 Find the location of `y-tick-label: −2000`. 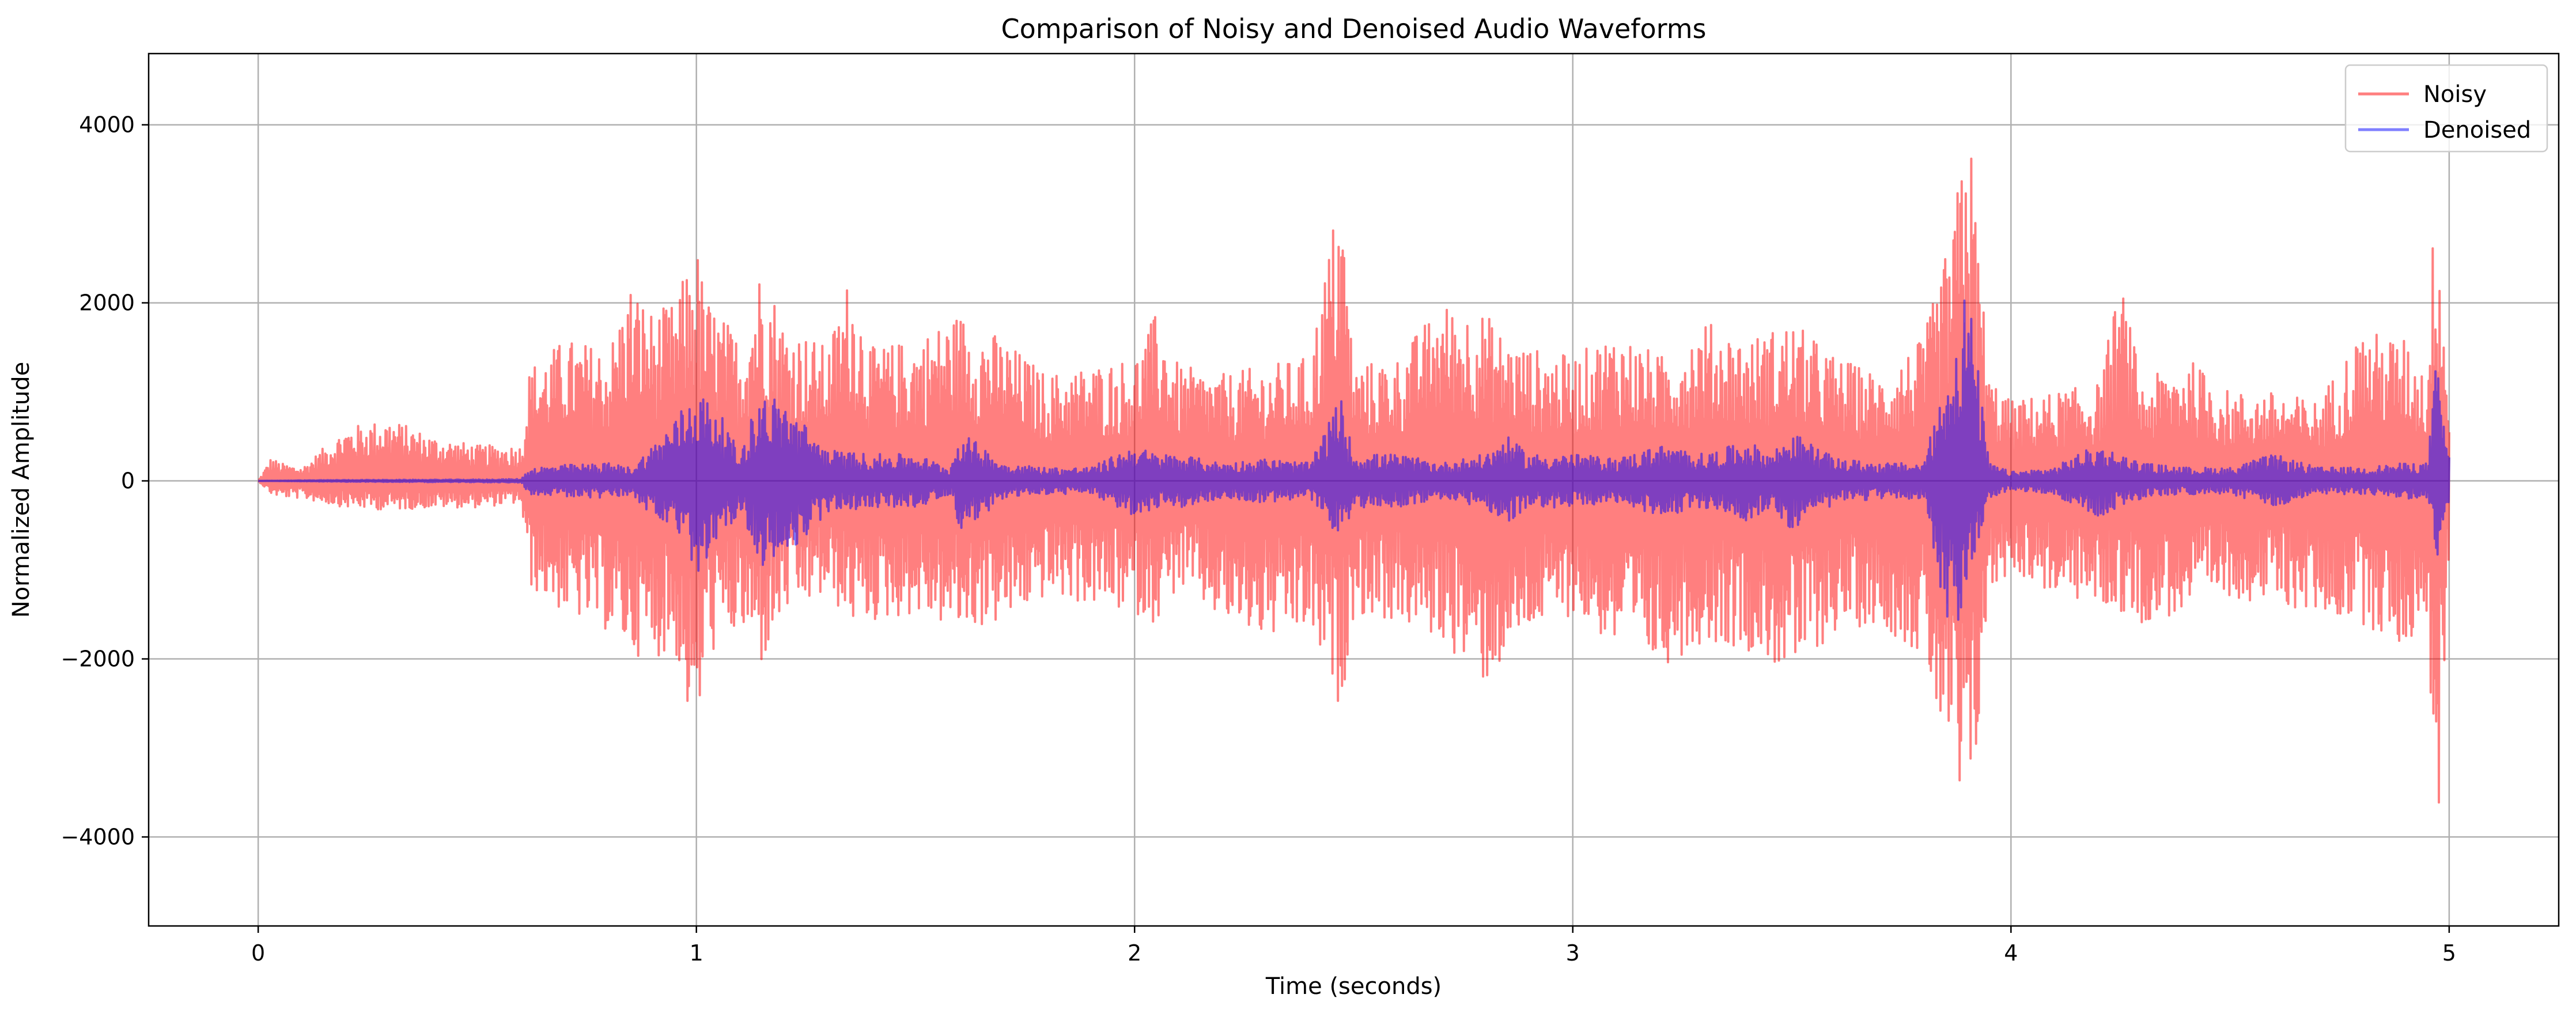

y-tick-label: −2000 is located at coordinates (97, 659).